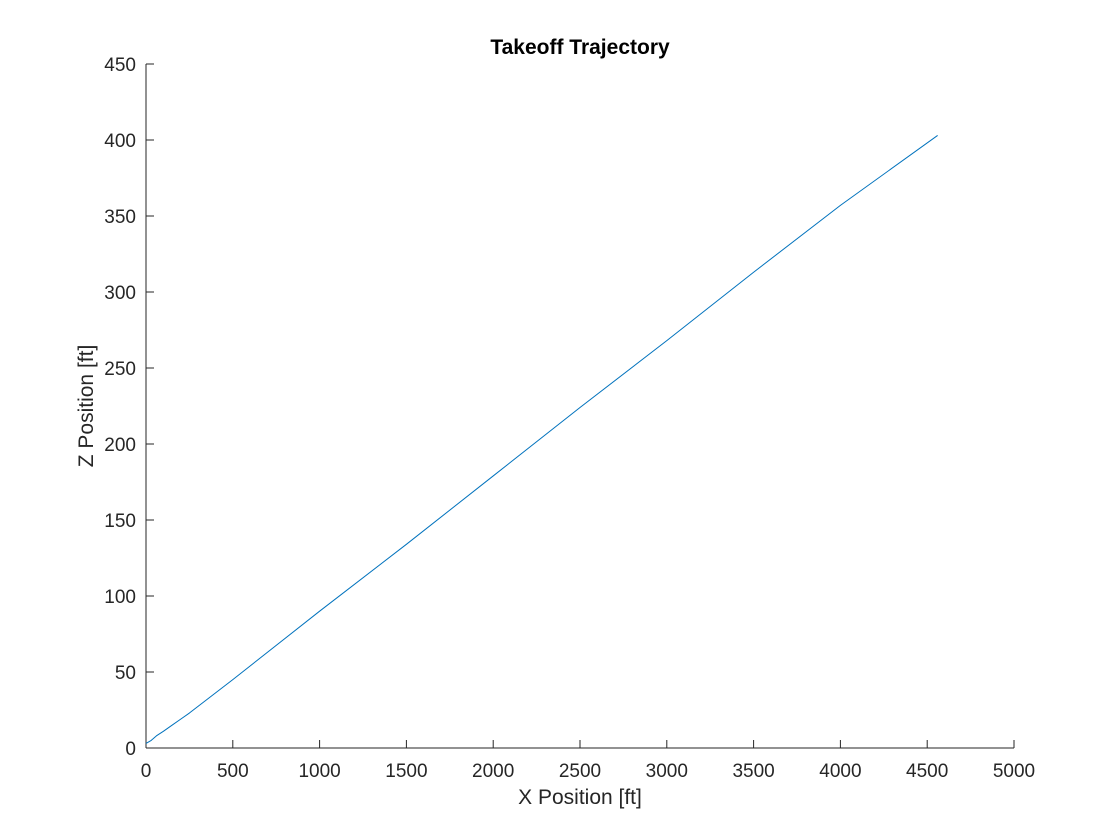  I want to click on y-tick-label: 250, so click(120, 369).